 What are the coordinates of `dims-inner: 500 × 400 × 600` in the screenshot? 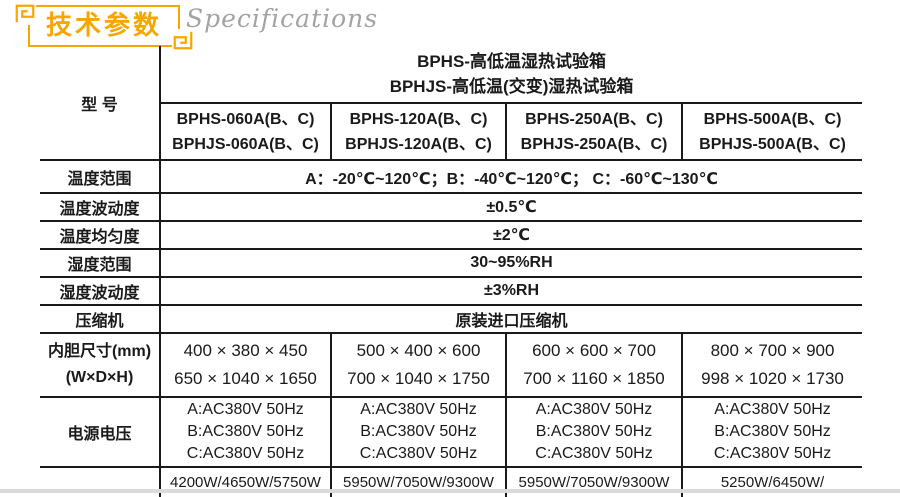 It's located at (418, 351).